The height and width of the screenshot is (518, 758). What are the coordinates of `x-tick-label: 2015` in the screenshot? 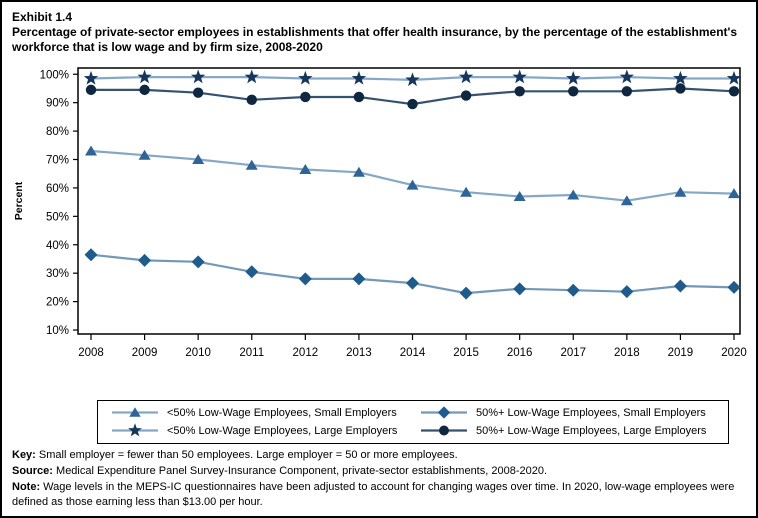 It's located at (466, 353).